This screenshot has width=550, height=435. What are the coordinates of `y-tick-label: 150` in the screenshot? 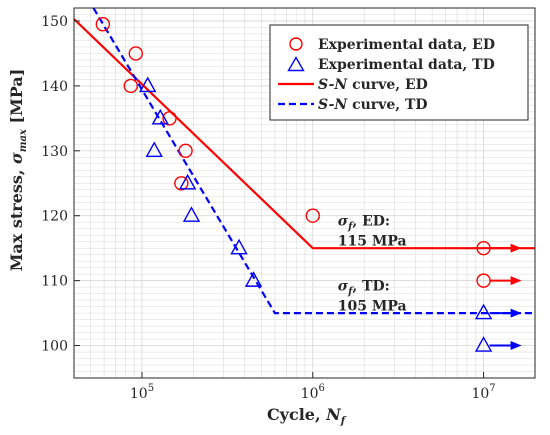 It's located at (54, 22).